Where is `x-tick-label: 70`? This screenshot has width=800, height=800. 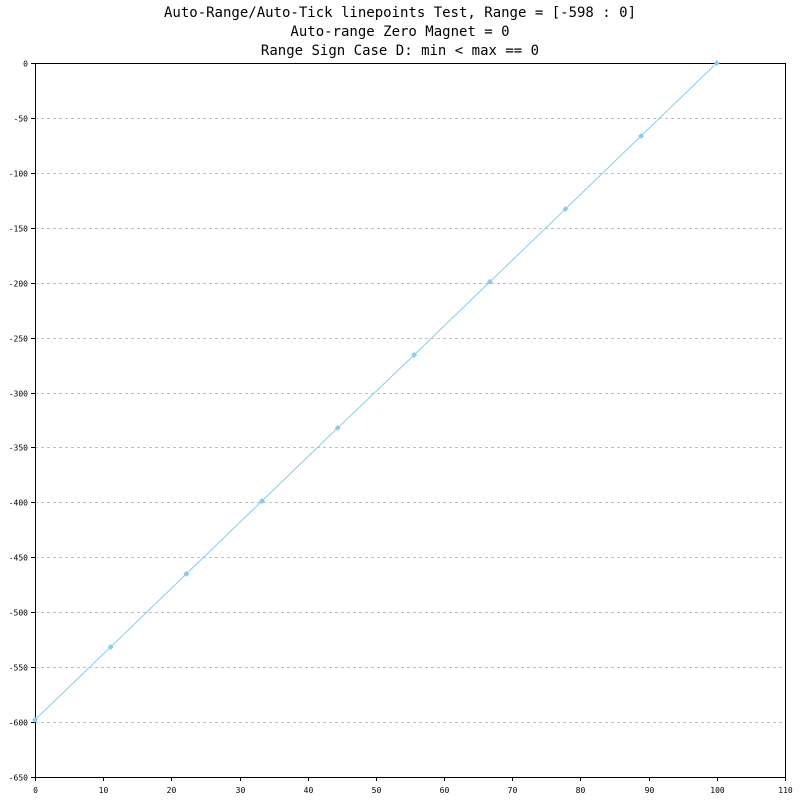 x-tick-label: 70 is located at coordinates (513, 790).